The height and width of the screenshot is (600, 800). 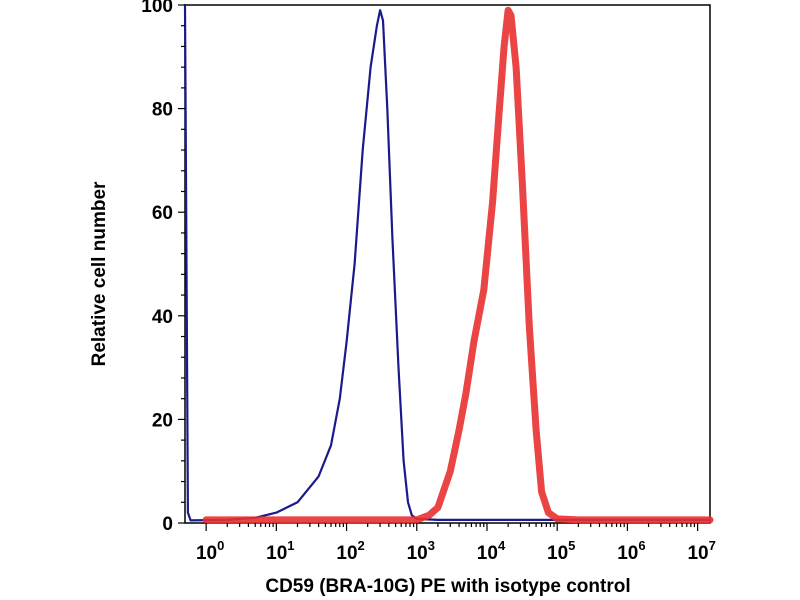 What do you see at coordinates (99, 273) in the screenshot?
I see `y-axis-title: Relative cell number` at bounding box center [99, 273].